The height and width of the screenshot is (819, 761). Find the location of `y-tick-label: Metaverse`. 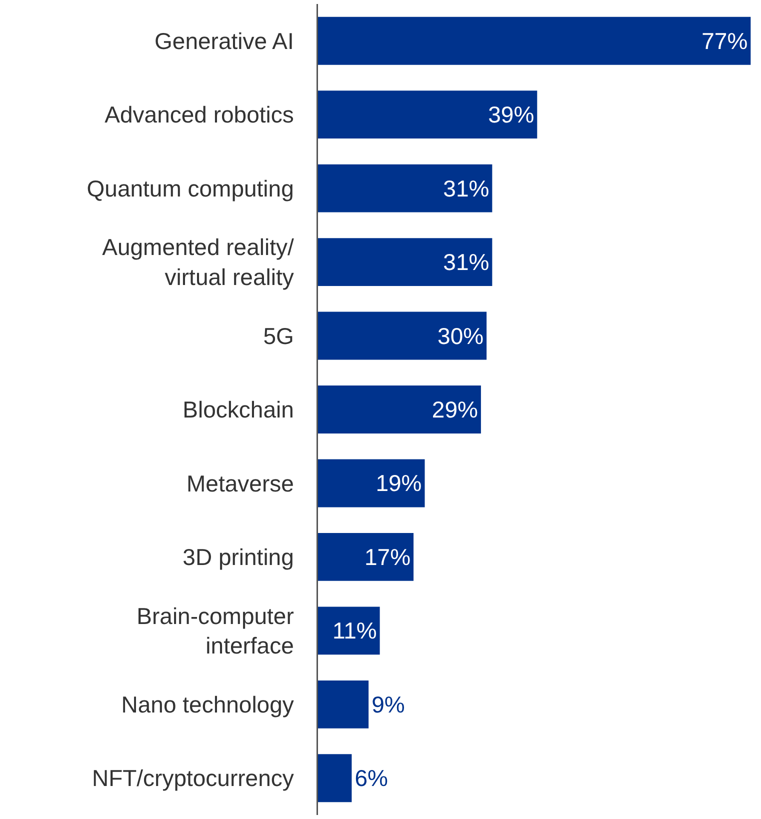

y-tick-label: Metaverse is located at coordinates (240, 483).